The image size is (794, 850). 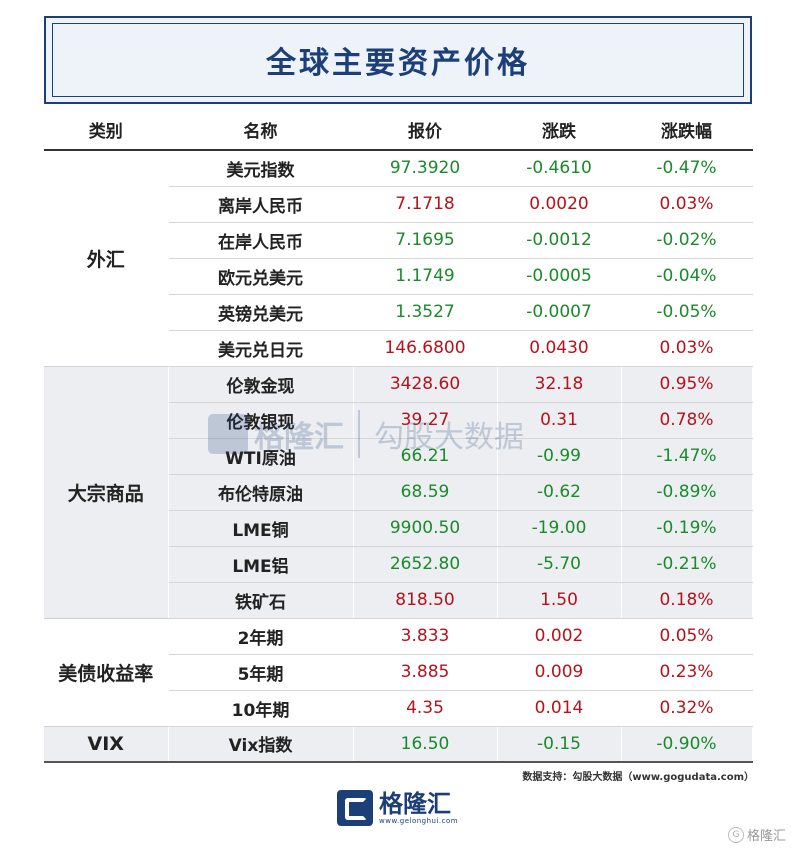 I want to click on change-pct-cell: -0.47%, so click(x=687, y=168).